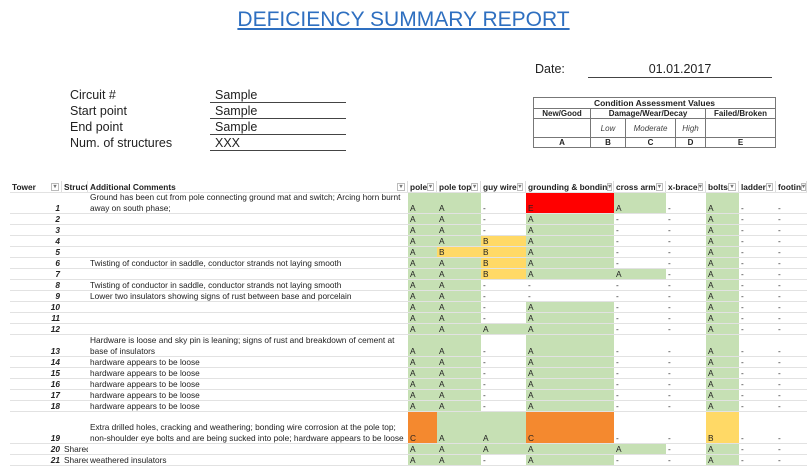  I want to click on column-header: pole top ▾, so click(459, 186).